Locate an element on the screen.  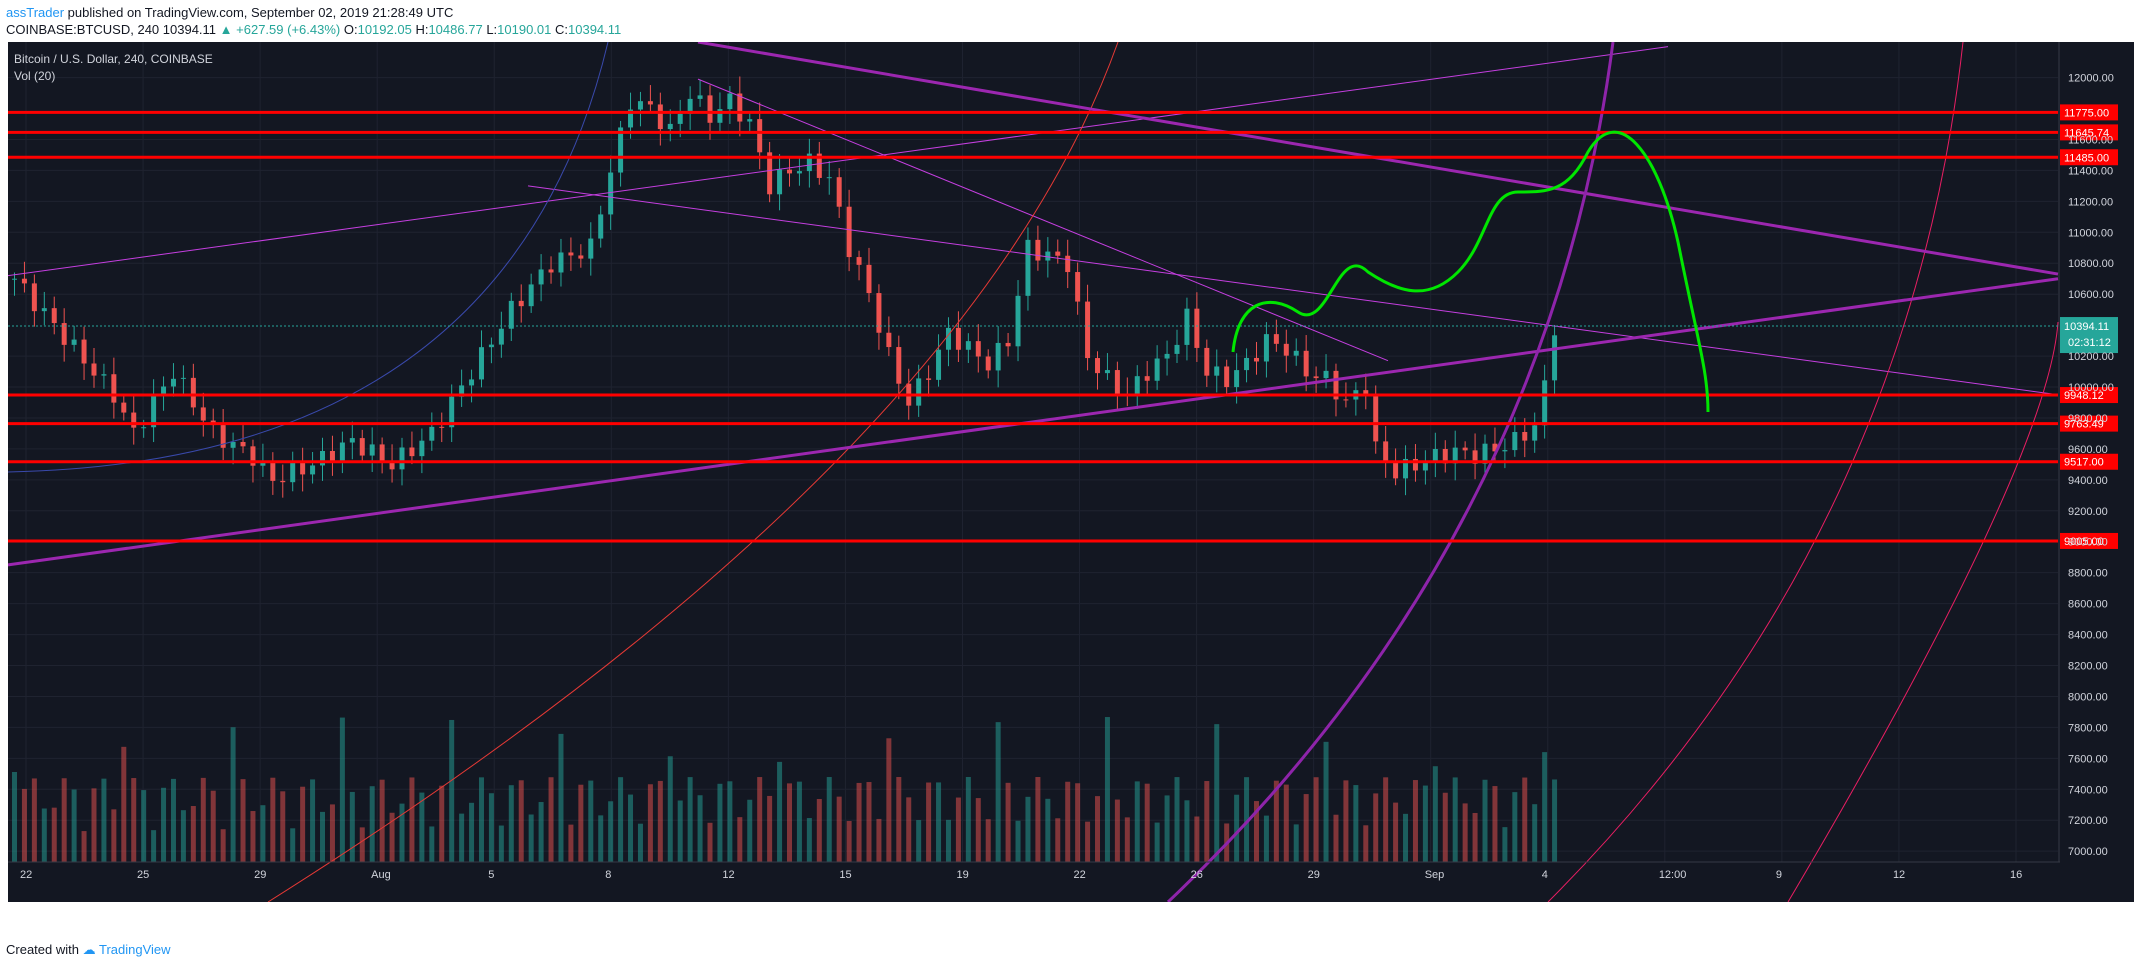
y-tick-label: 9200.00 is located at coordinates (2088, 512).